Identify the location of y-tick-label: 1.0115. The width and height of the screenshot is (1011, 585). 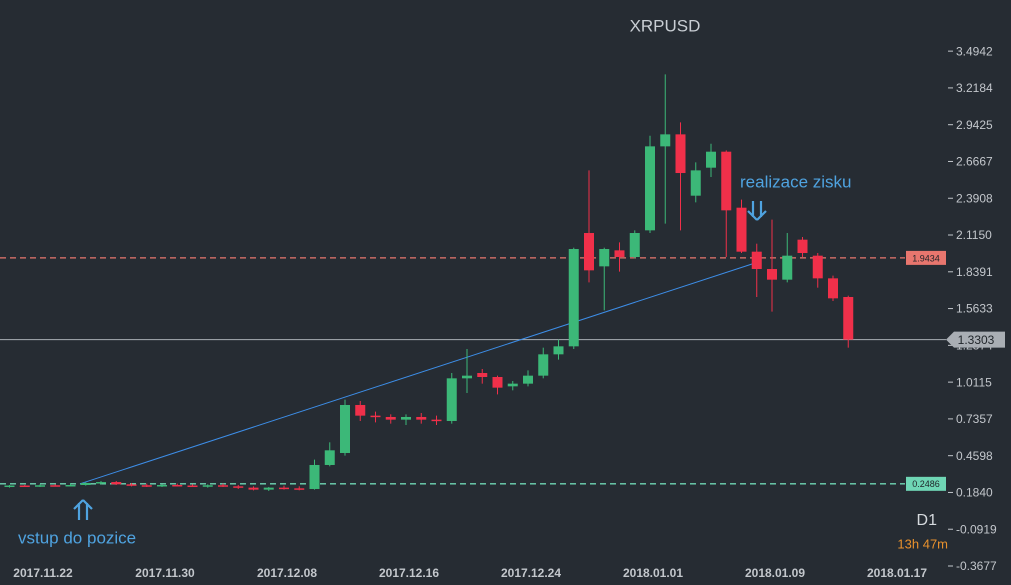
(974, 382).